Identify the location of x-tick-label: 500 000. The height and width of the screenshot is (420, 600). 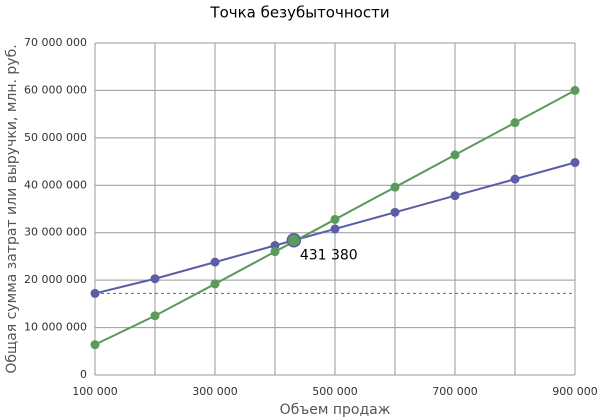
(335, 391).